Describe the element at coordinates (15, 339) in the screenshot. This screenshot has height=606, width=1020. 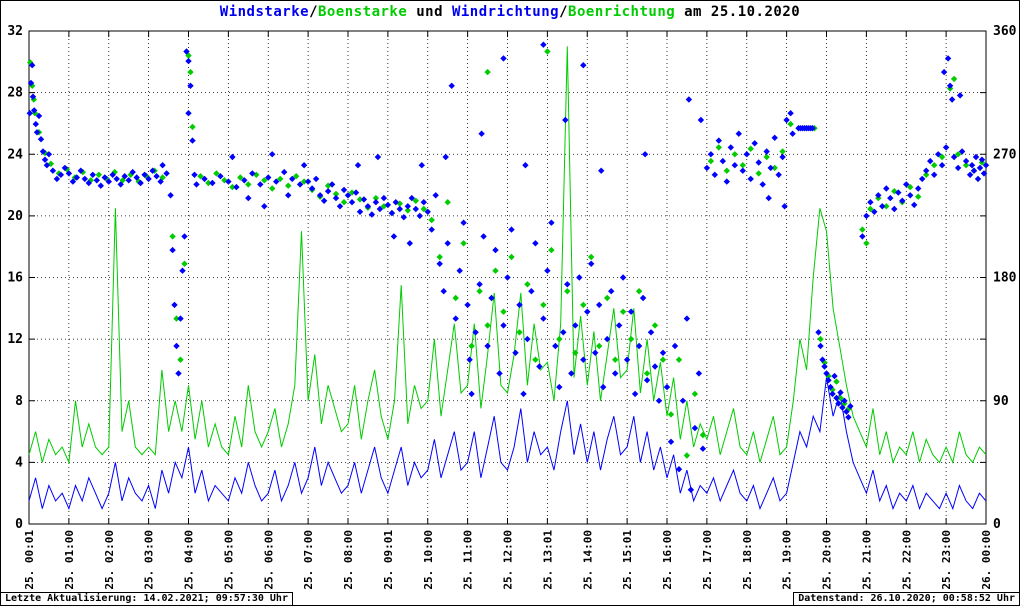
I see `svg-text: 12` at that location.